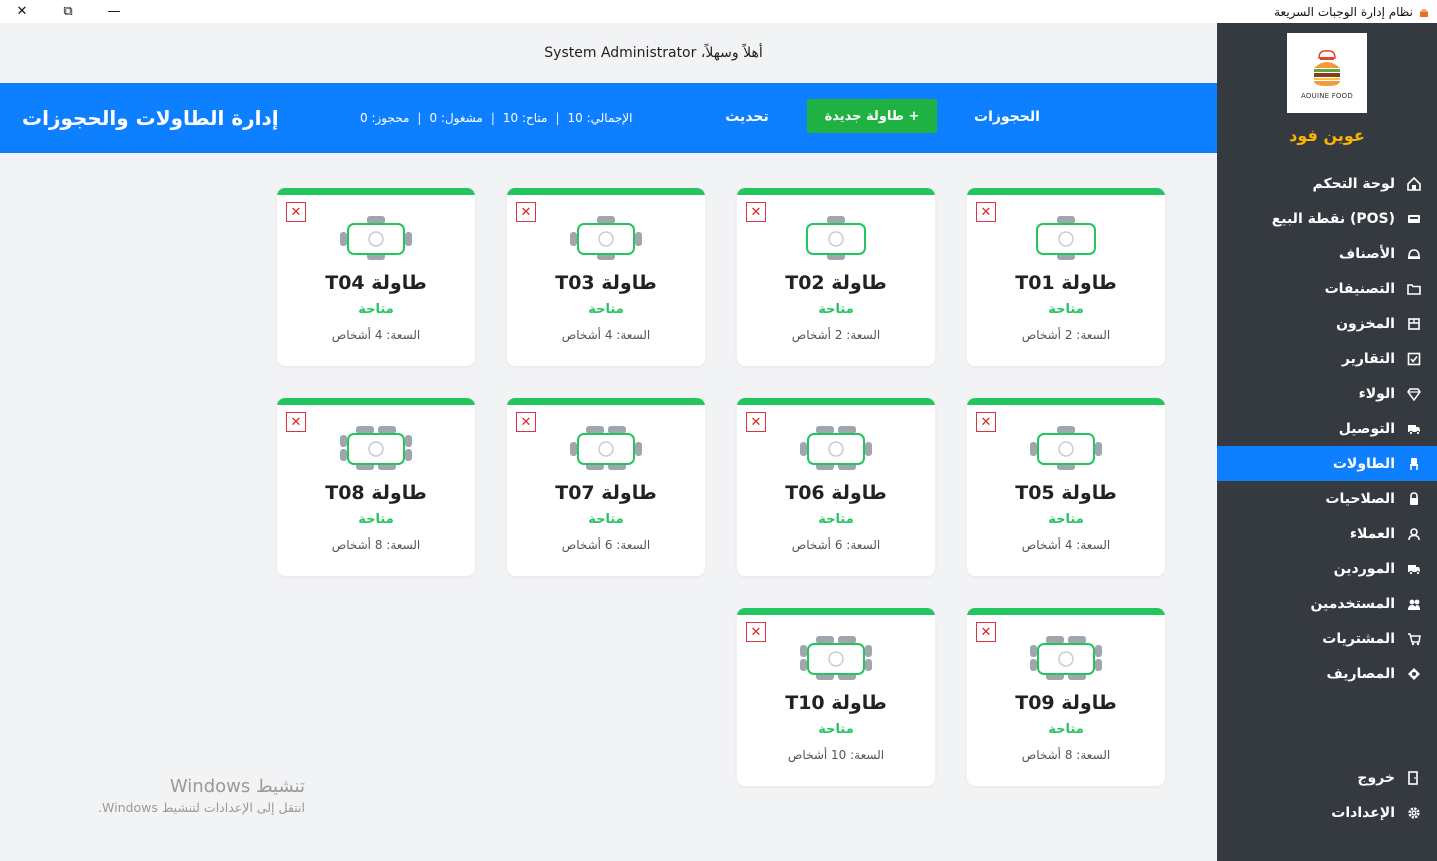 This screenshot has width=1437, height=861. I want to click on sidebar-item-6: التقارير, so click(1327, 358).